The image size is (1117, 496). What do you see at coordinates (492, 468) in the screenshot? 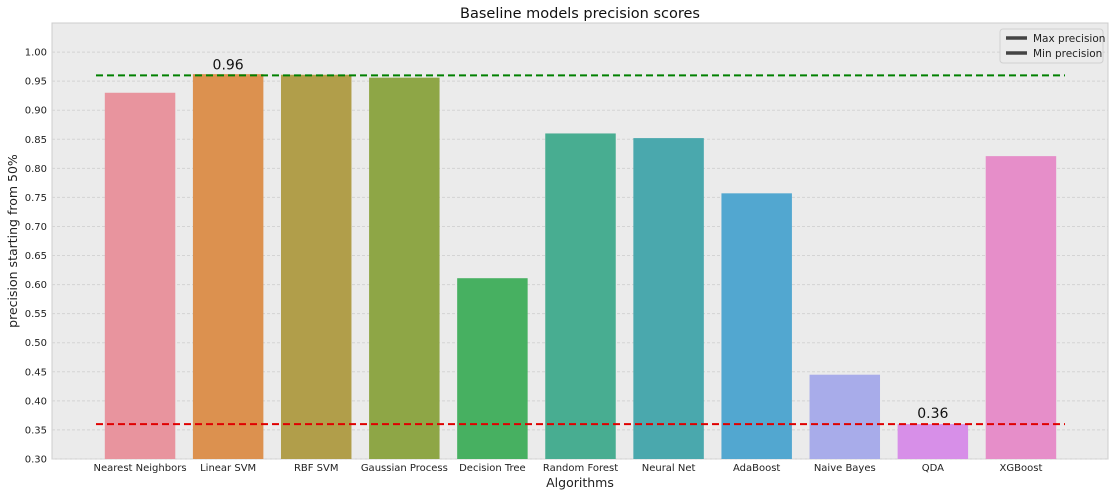
I see `x-tick-label: Decision Tree` at bounding box center [492, 468].